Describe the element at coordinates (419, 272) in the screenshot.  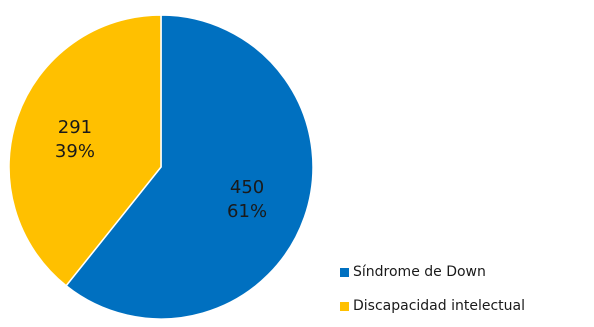
I see `legend-label-sindrome-de-down: Síndrome de Down` at that location.